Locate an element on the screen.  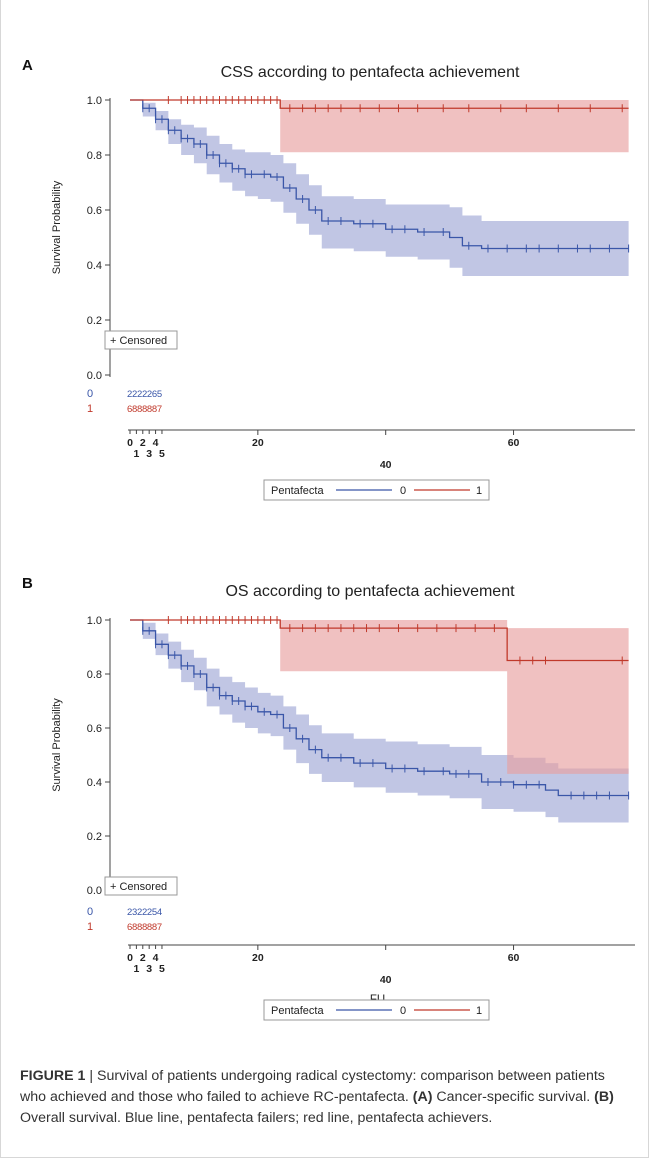
caption-b-tag: (B) is located at coordinates (604, 1097).